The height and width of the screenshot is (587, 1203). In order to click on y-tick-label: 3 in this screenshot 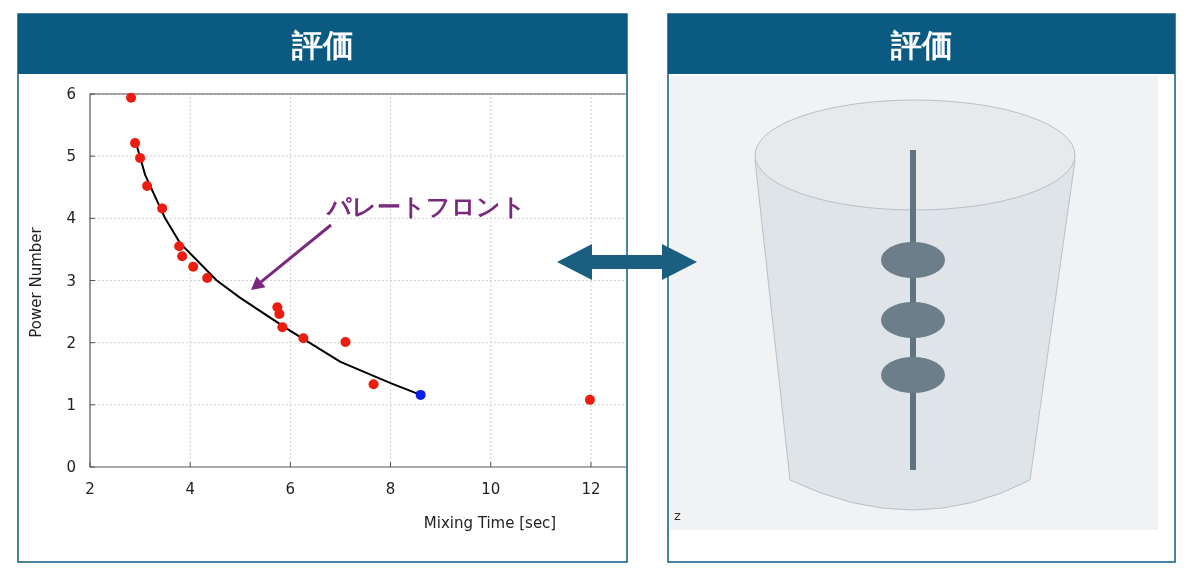, I will do `click(71, 280)`.